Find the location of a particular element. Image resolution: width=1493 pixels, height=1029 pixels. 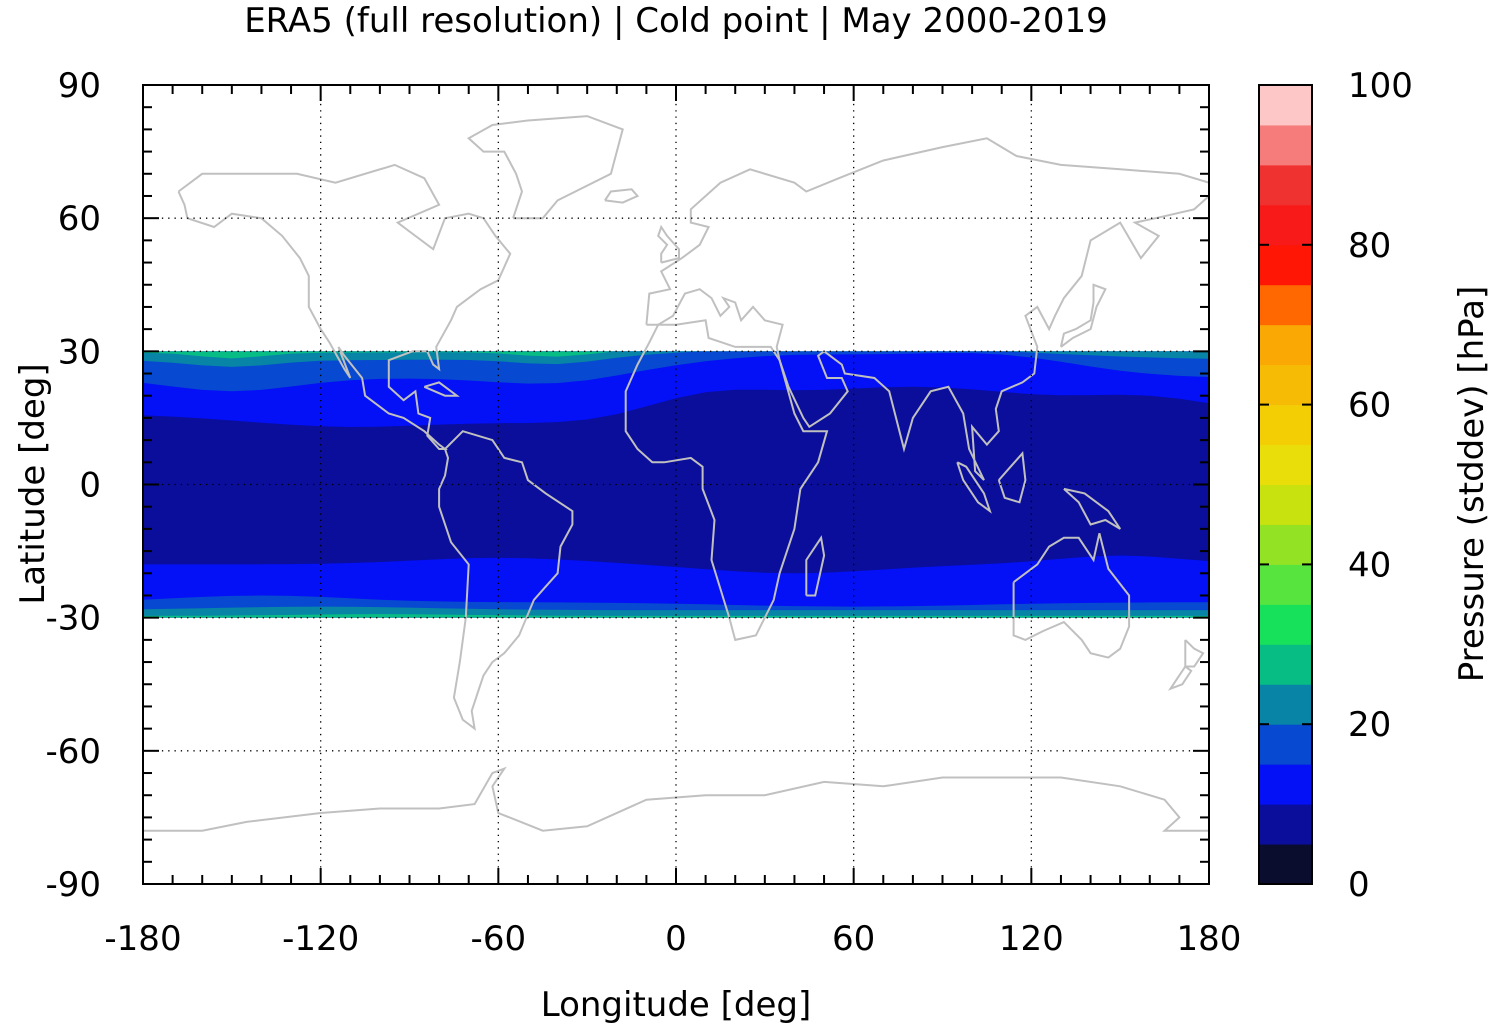

x-tick-label: -120 is located at coordinates (320, 939).